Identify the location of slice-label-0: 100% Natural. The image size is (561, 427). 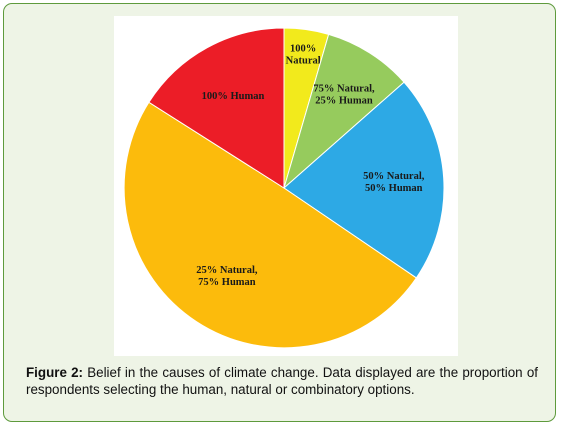
(303, 54).